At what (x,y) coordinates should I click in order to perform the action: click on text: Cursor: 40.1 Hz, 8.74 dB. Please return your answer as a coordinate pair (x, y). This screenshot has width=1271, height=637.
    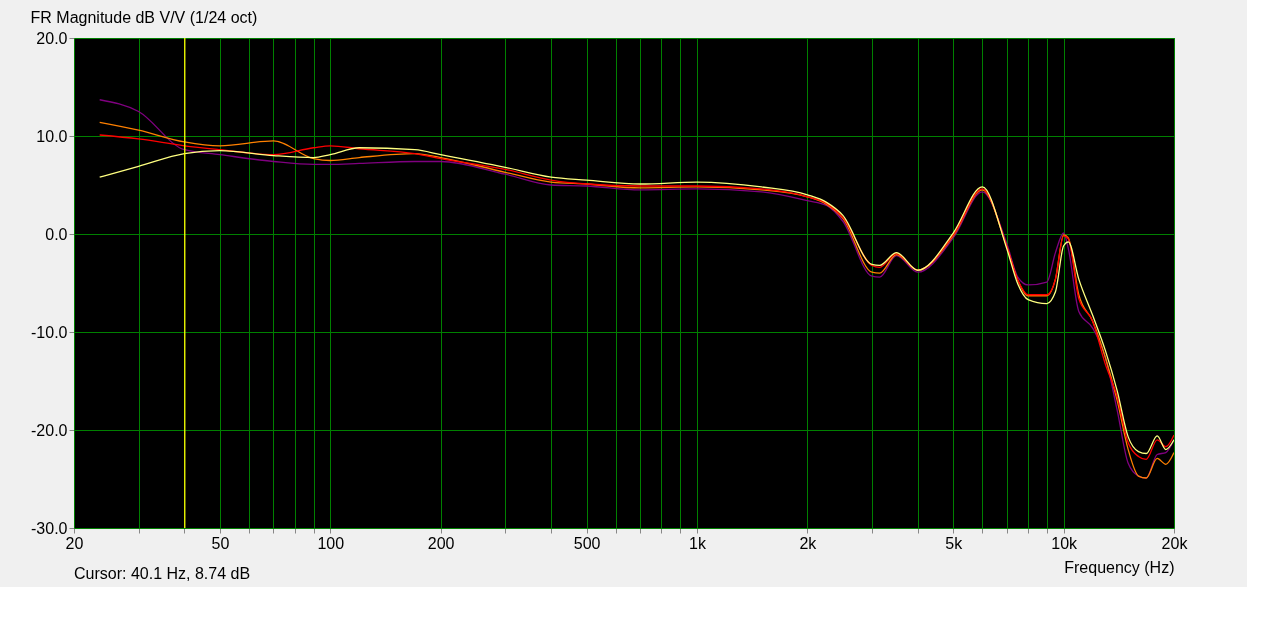
    Looking at the image, I should click on (162, 573).